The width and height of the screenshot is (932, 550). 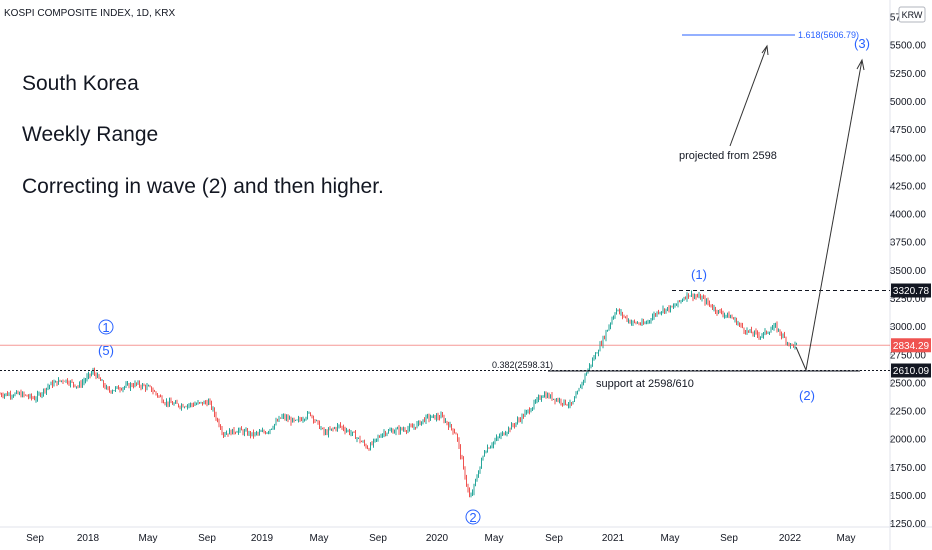 I want to click on wave-3-arrowhead, so click(x=860, y=64).